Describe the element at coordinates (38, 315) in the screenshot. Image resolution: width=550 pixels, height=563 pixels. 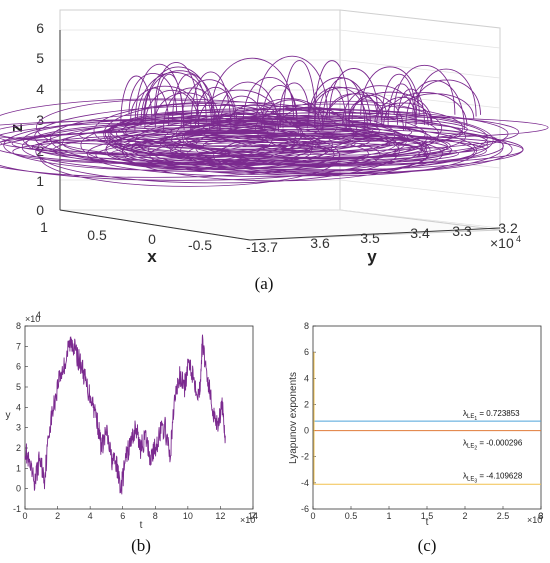
I see `panel-b-y-exponent-power: 4` at that location.